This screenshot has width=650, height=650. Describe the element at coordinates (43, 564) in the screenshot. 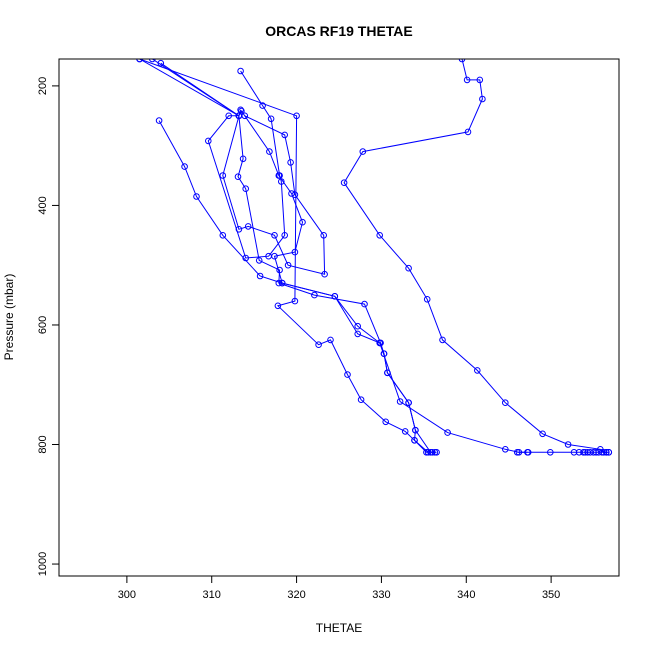

I see `y-tick-label: 1000` at that location.